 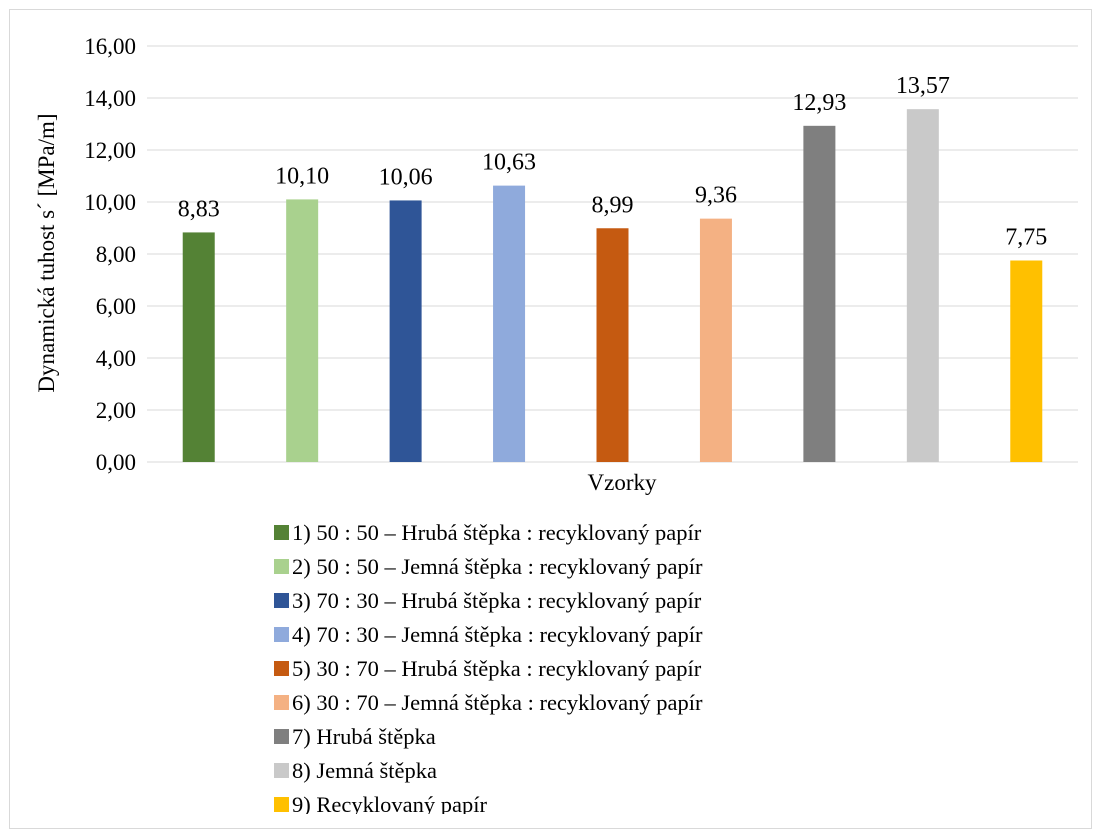 What do you see at coordinates (46, 252) in the screenshot?
I see `y-axis-title: Dynamická tuhost s´ [MPa/m]` at bounding box center [46, 252].